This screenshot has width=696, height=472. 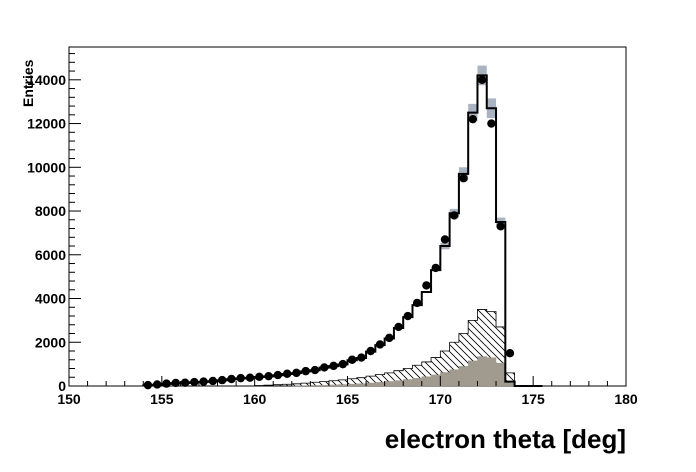 I want to click on y-tick-label: 10000, so click(x=46, y=167).